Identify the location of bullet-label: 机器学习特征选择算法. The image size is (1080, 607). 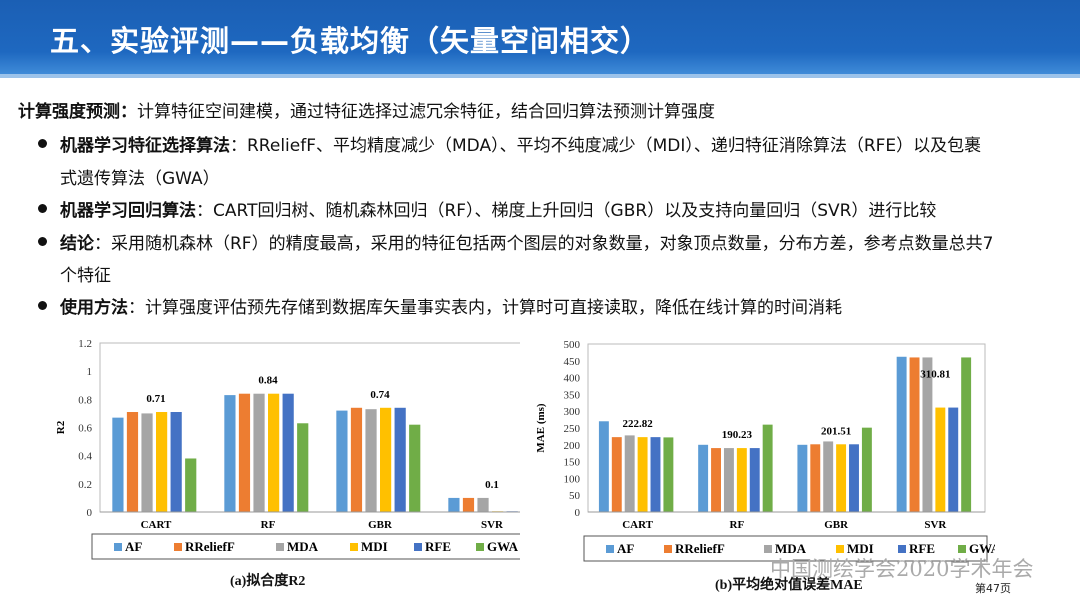
(145, 146).